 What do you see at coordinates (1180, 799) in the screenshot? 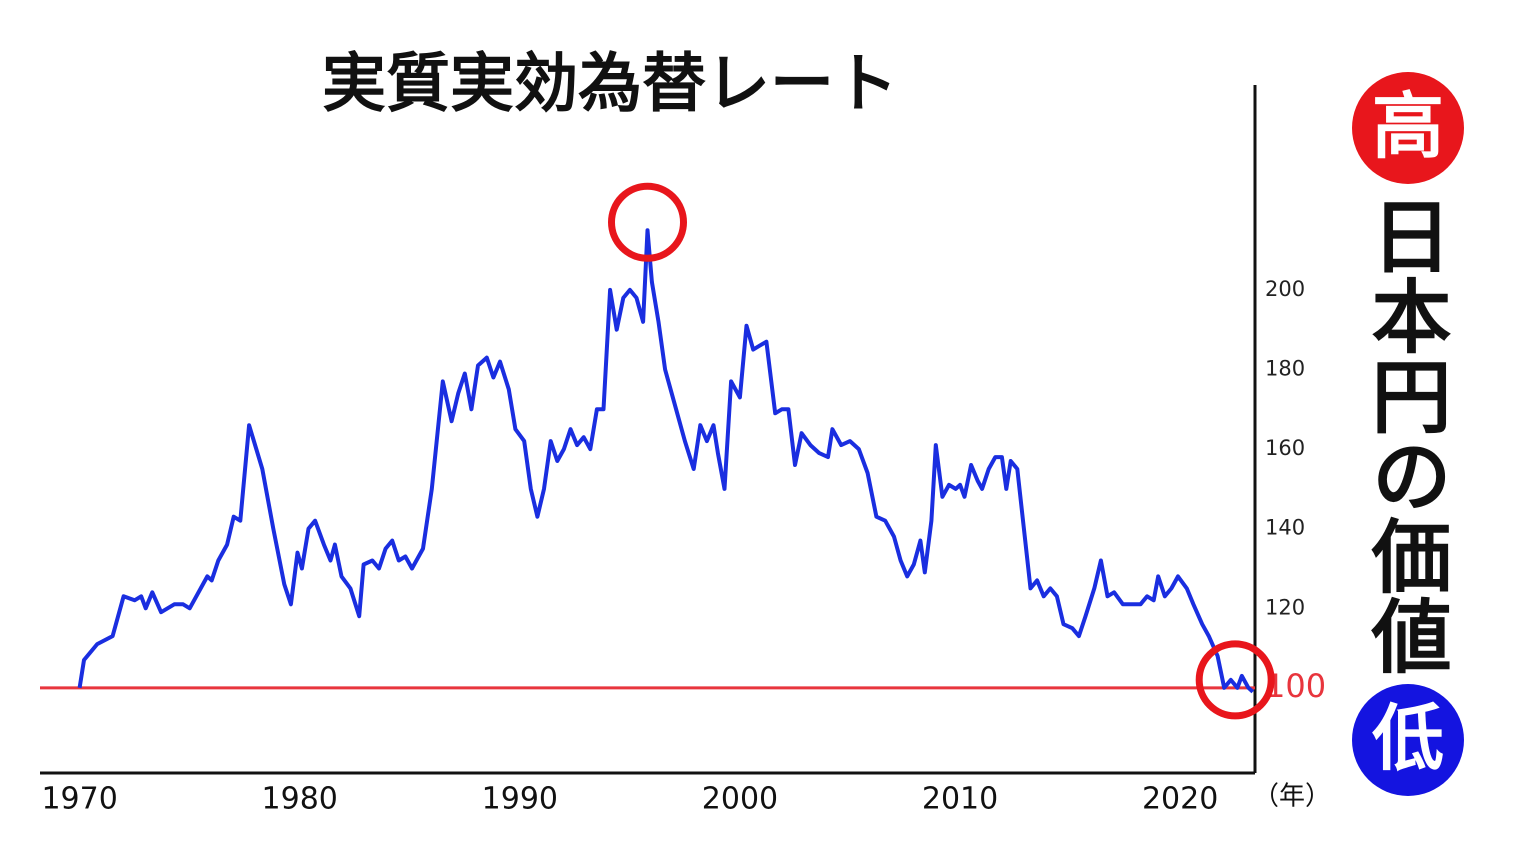
I see `x-tick-label: 2020` at bounding box center [1180, 799].